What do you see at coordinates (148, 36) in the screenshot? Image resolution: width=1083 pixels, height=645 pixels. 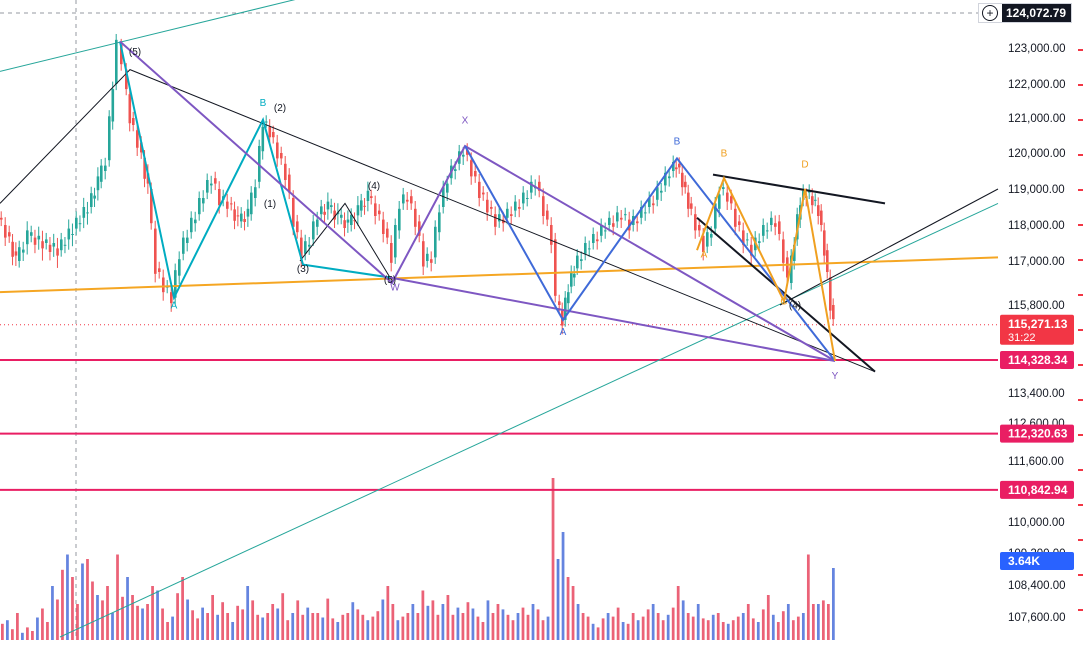 I see `upper-channel-line` at bounding box center [148, 36].